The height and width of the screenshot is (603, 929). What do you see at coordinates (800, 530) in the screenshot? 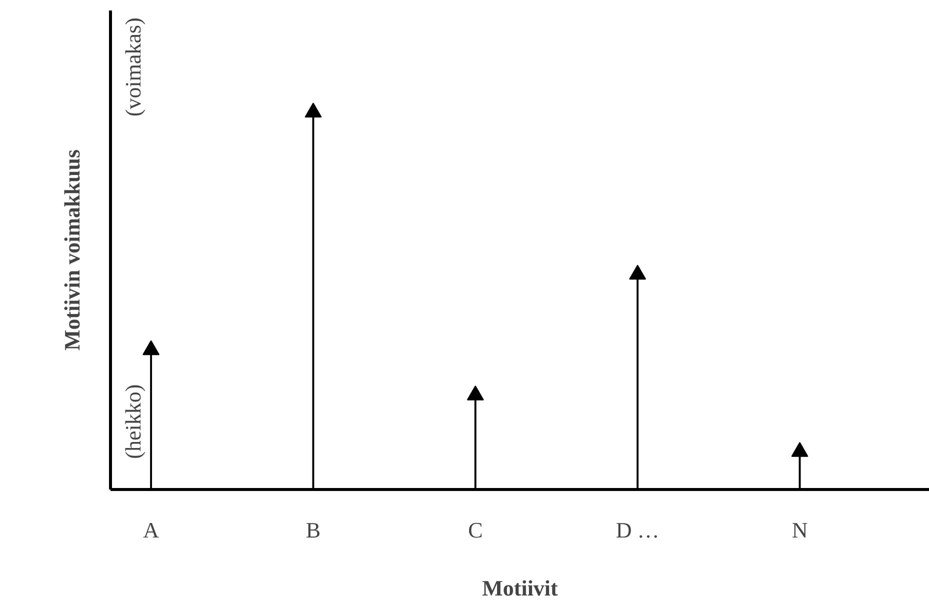
I see `x-tick-label: N` at bounding box center [800, 530].